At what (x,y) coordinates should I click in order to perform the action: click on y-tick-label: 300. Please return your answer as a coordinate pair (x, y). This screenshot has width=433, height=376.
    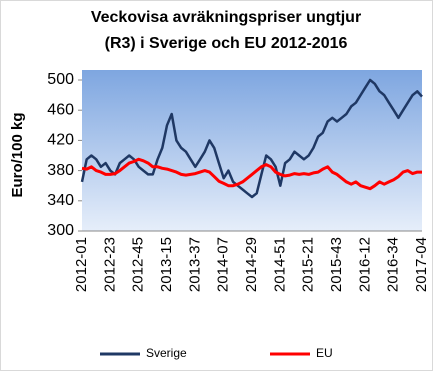
    Looking at the image, I should click on (60, 230).